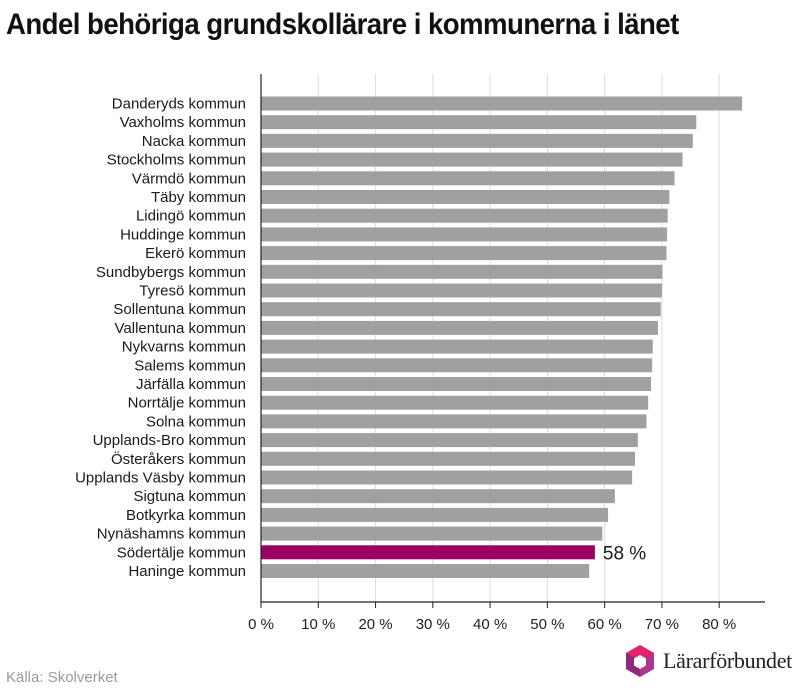 This screenshot has width=800, height=690. I want to click on category-label: Upplands Väsby kommun, so click(160, 478).